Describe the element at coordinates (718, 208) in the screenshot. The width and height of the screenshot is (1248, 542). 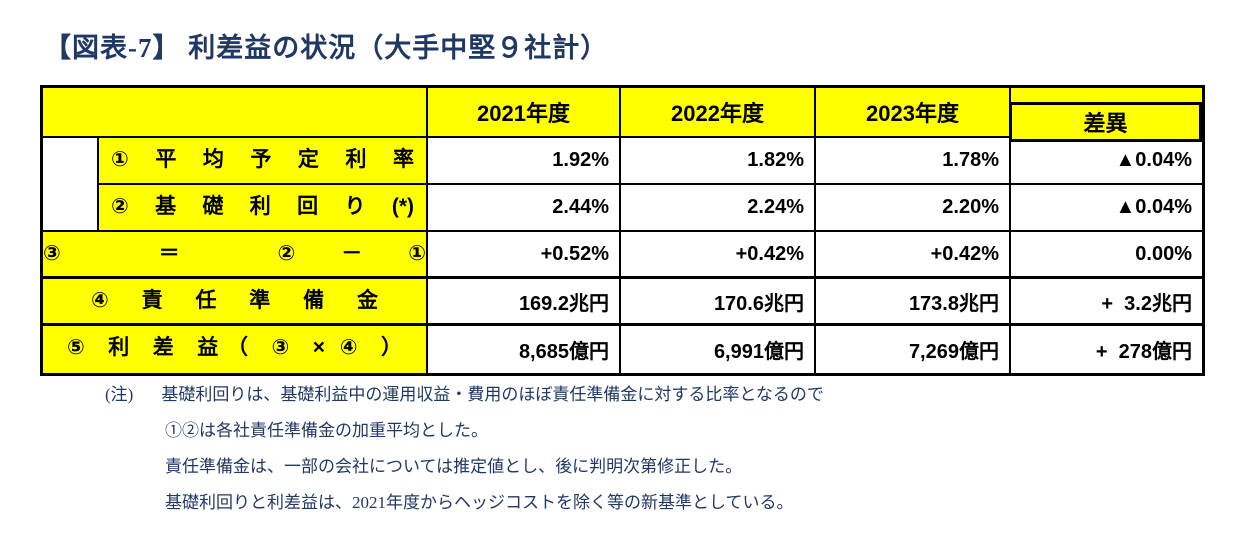
I see `cell-row2-2022: 2.24%` at that location.